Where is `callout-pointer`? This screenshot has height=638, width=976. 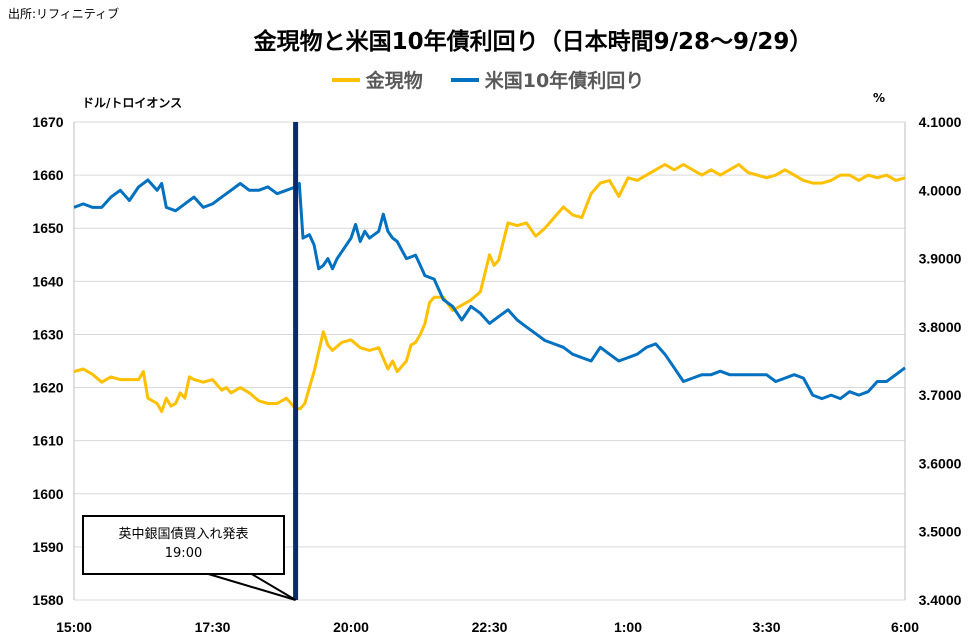 callout-pointer is located at coordinates (250, 586).